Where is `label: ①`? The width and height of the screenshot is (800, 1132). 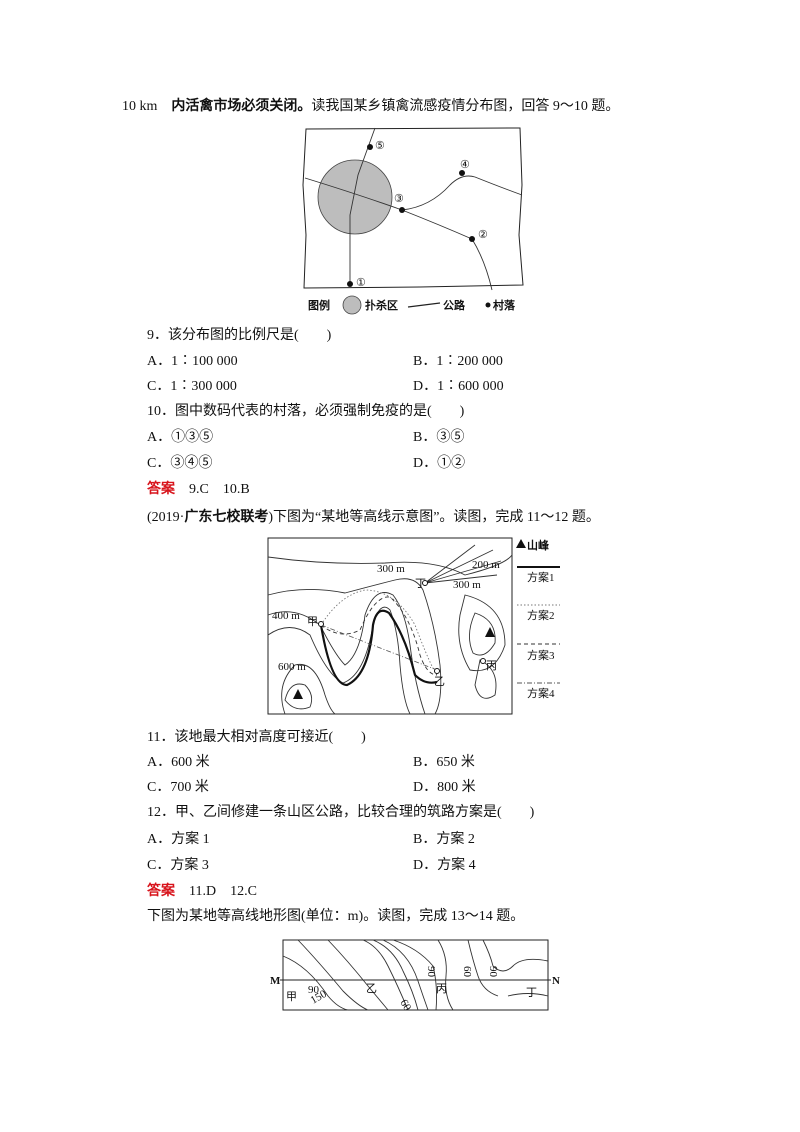
label: ① is located at coordinates (361, 283).